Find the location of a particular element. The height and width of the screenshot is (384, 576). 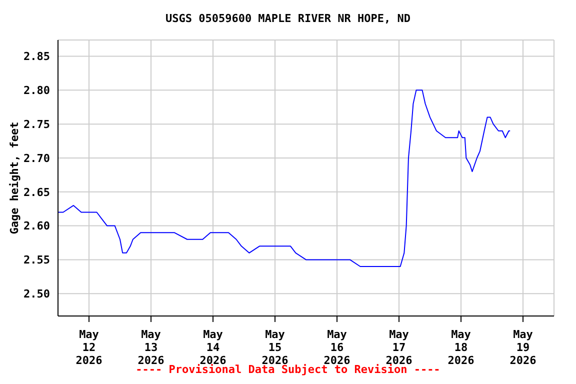

y-tick-label: 2.70 is located at coordinates (37, 158).